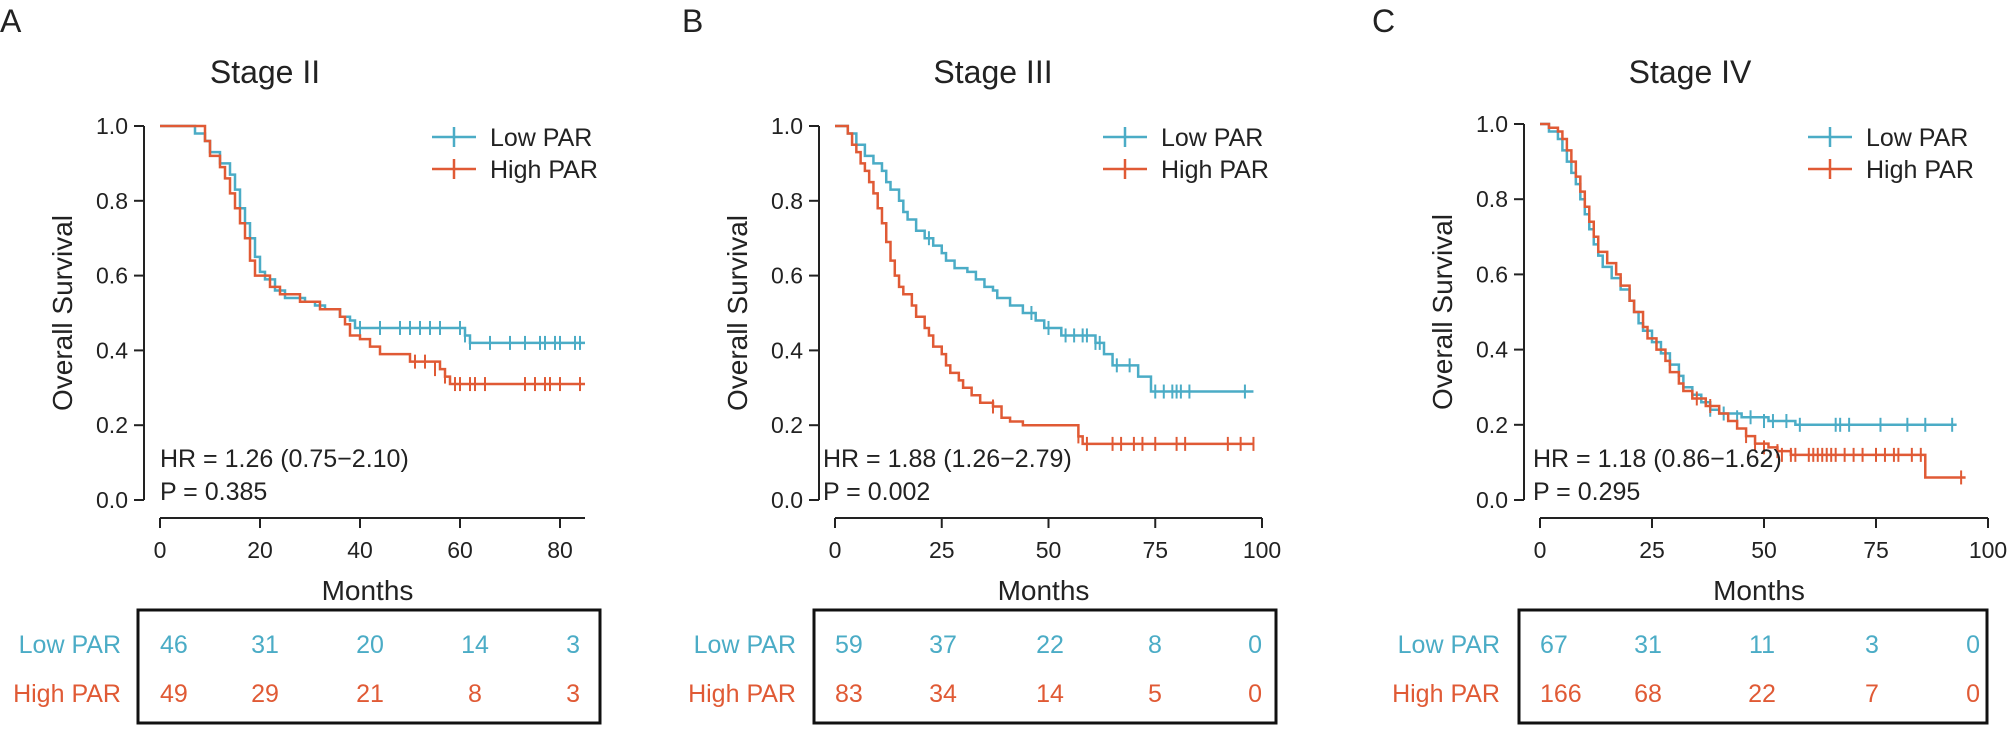  I want to click on risk-table-row: Low PAR 67 31 11 3 0, so click(1689, 645).